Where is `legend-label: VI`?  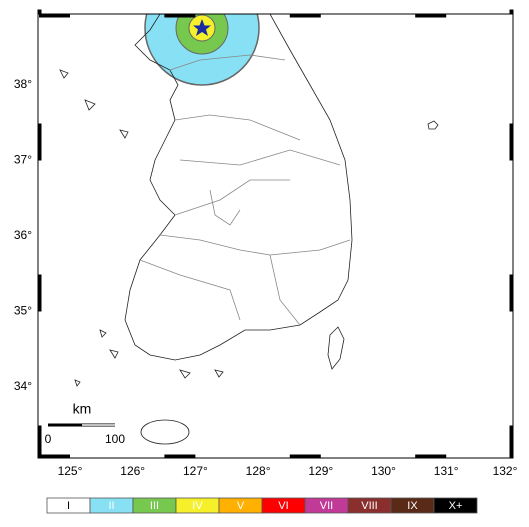
legend-label: VI is located at coordinates (283, 506).